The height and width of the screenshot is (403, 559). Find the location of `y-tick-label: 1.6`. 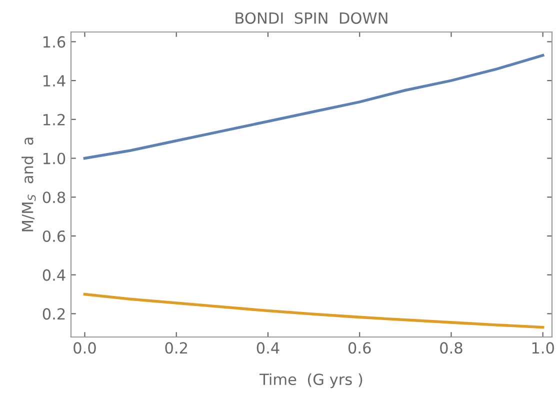

y-tick-label: 1.6 is located at coordinates (55, 42).